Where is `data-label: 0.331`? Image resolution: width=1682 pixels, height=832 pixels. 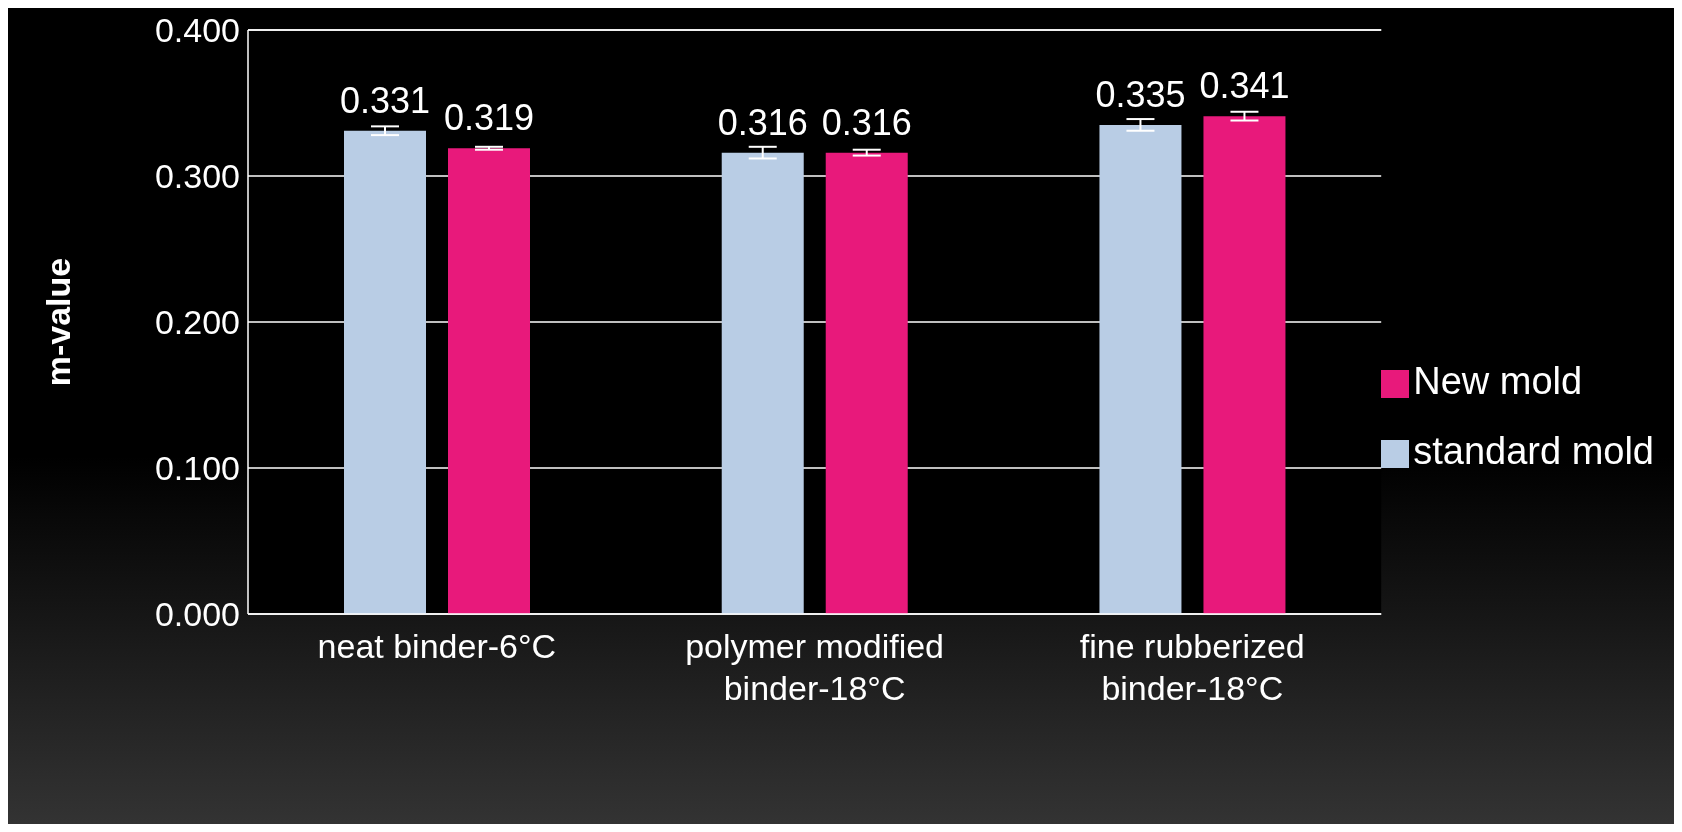
data-label: 0.331 is located at coordinates (385, 100).